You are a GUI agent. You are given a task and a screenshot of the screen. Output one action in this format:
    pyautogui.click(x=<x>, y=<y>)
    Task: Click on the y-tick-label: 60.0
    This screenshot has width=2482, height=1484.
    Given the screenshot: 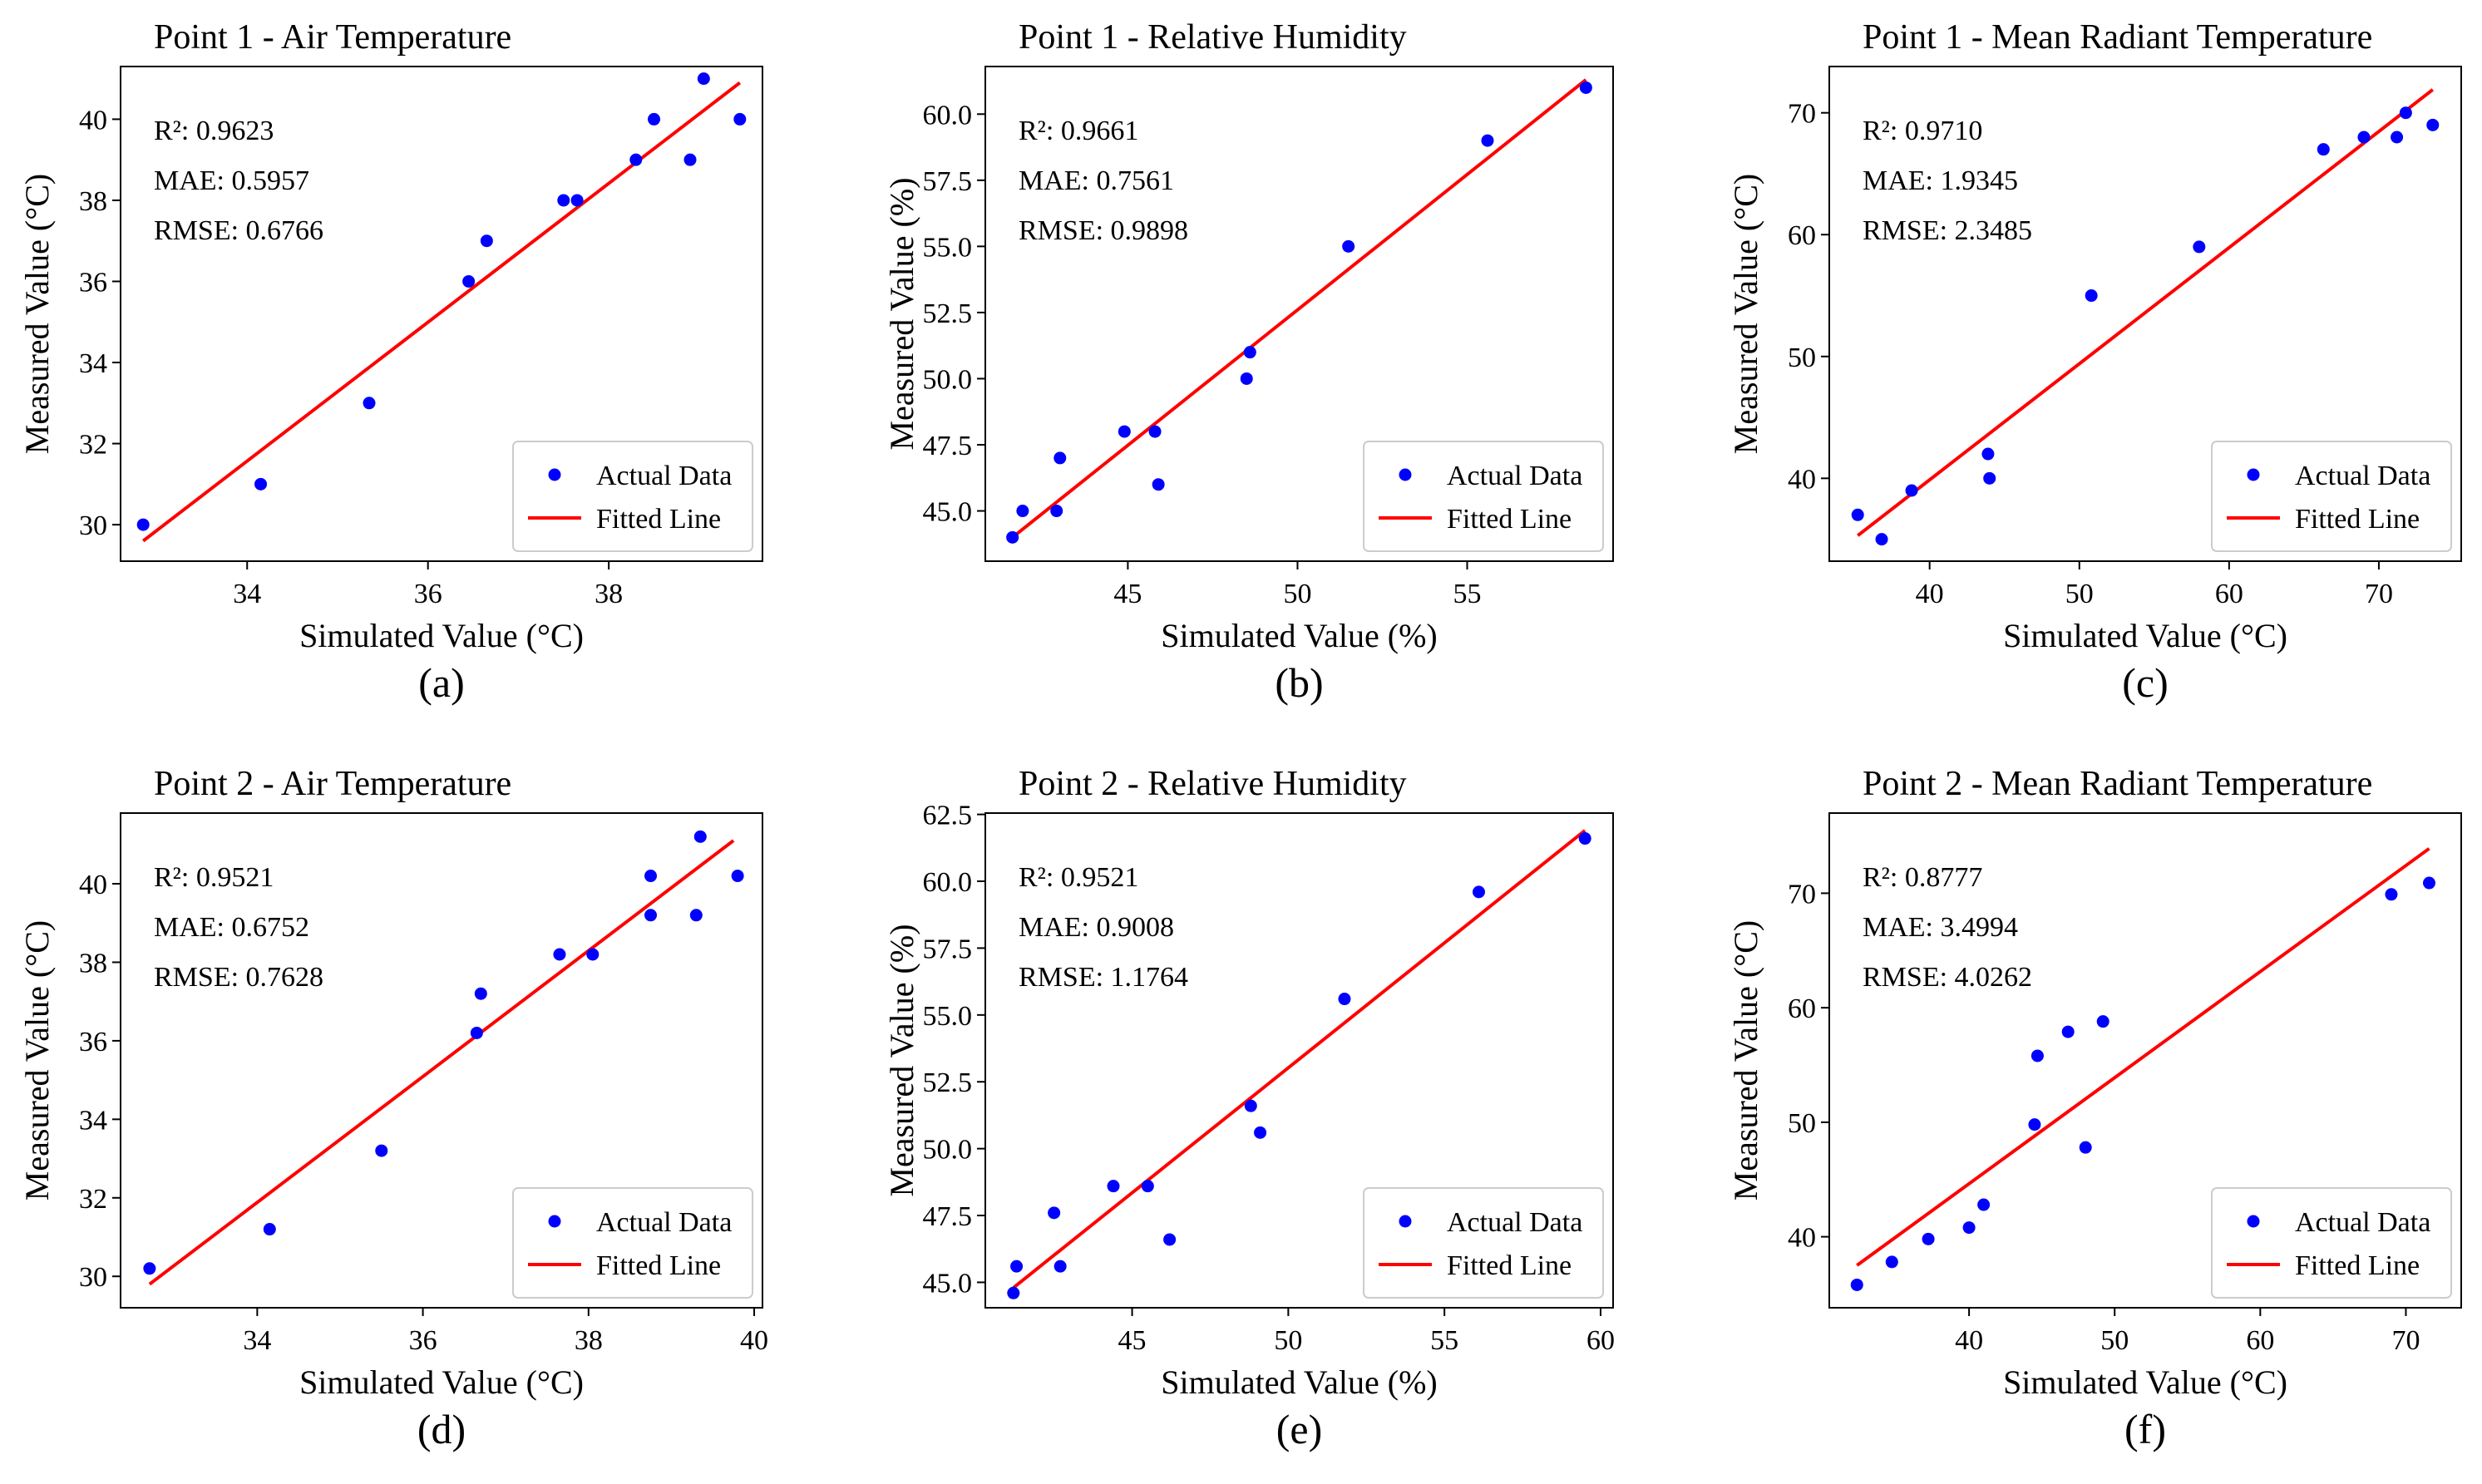 What is the action you would take?
    pyautogui.click(x=948, y=882)
    